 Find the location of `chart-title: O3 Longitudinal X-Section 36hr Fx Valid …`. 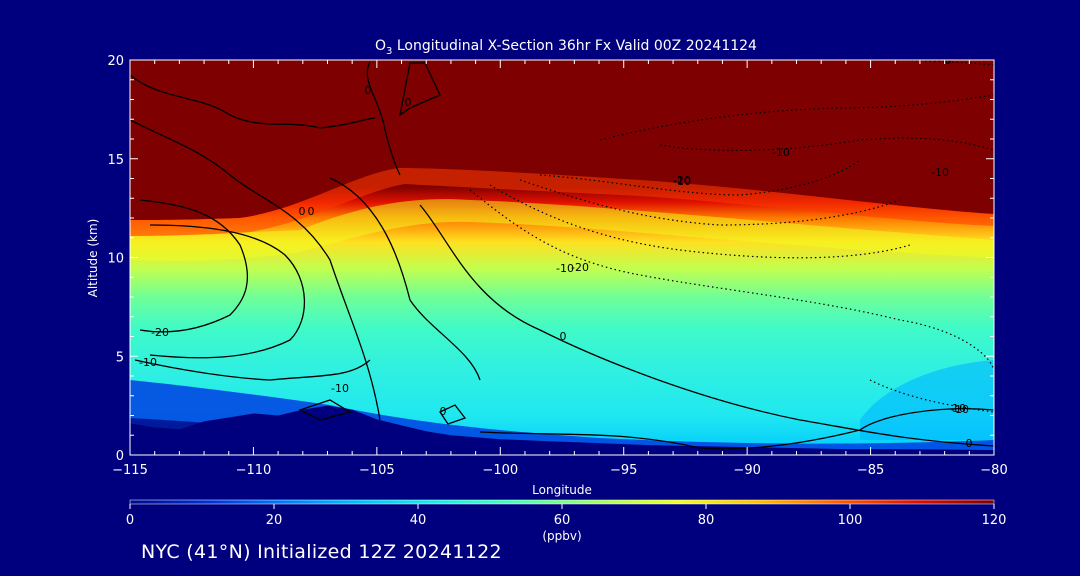

chart-title: O3 Longitudinal X-Section 36hr Fx Valid … is located at coordinates (566, 47).